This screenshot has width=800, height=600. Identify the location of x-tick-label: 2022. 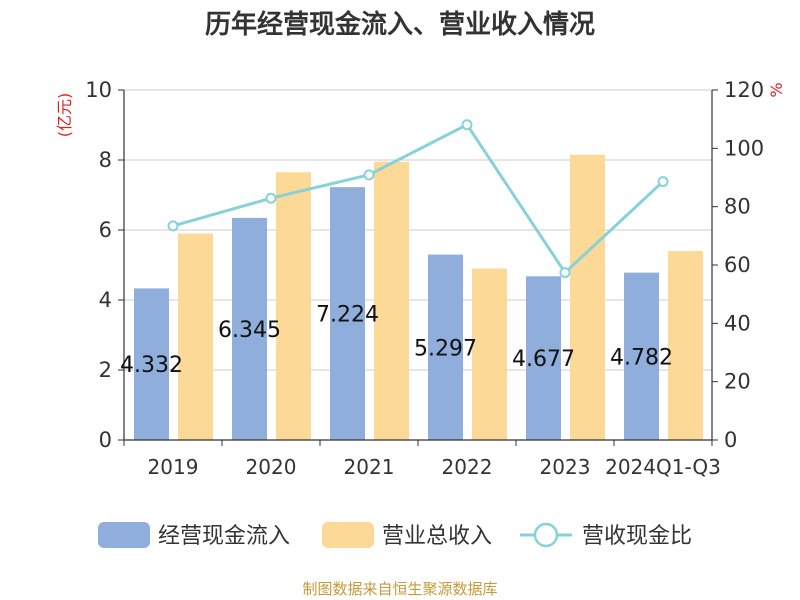
(467, 467).